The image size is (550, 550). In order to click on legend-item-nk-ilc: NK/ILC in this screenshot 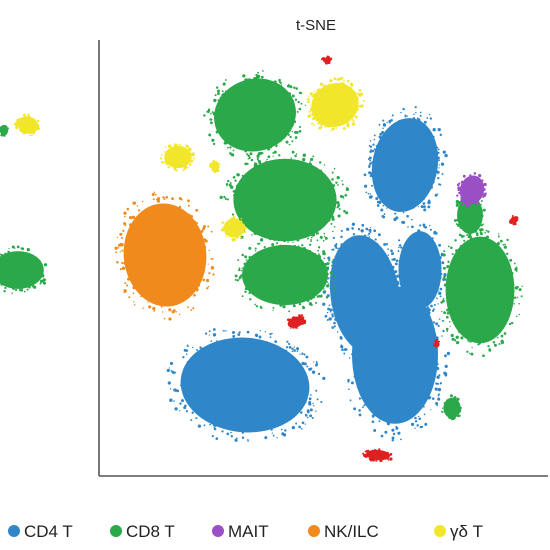, I will do `click(343, 531)`.